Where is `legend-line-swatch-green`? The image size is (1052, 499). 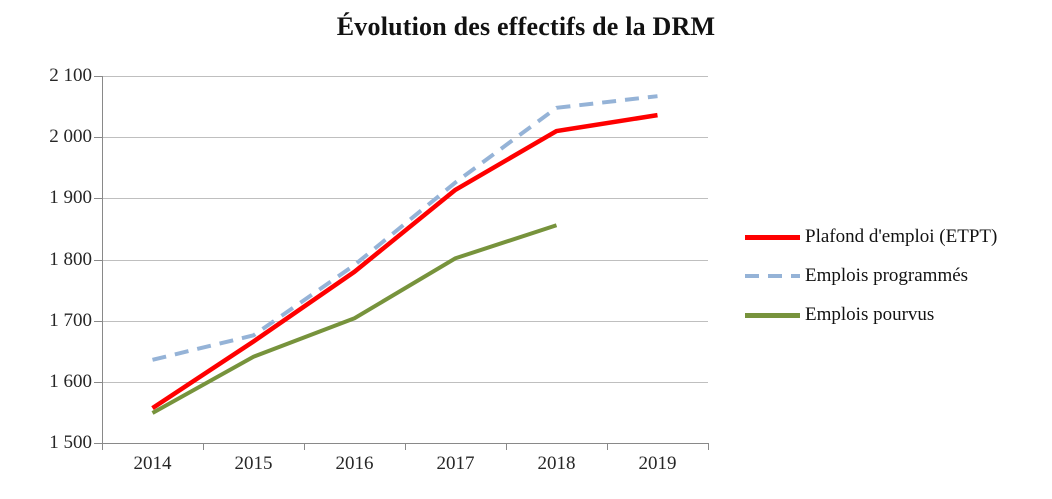
legend-line-swatch-green is located at coordinates (772, 315).